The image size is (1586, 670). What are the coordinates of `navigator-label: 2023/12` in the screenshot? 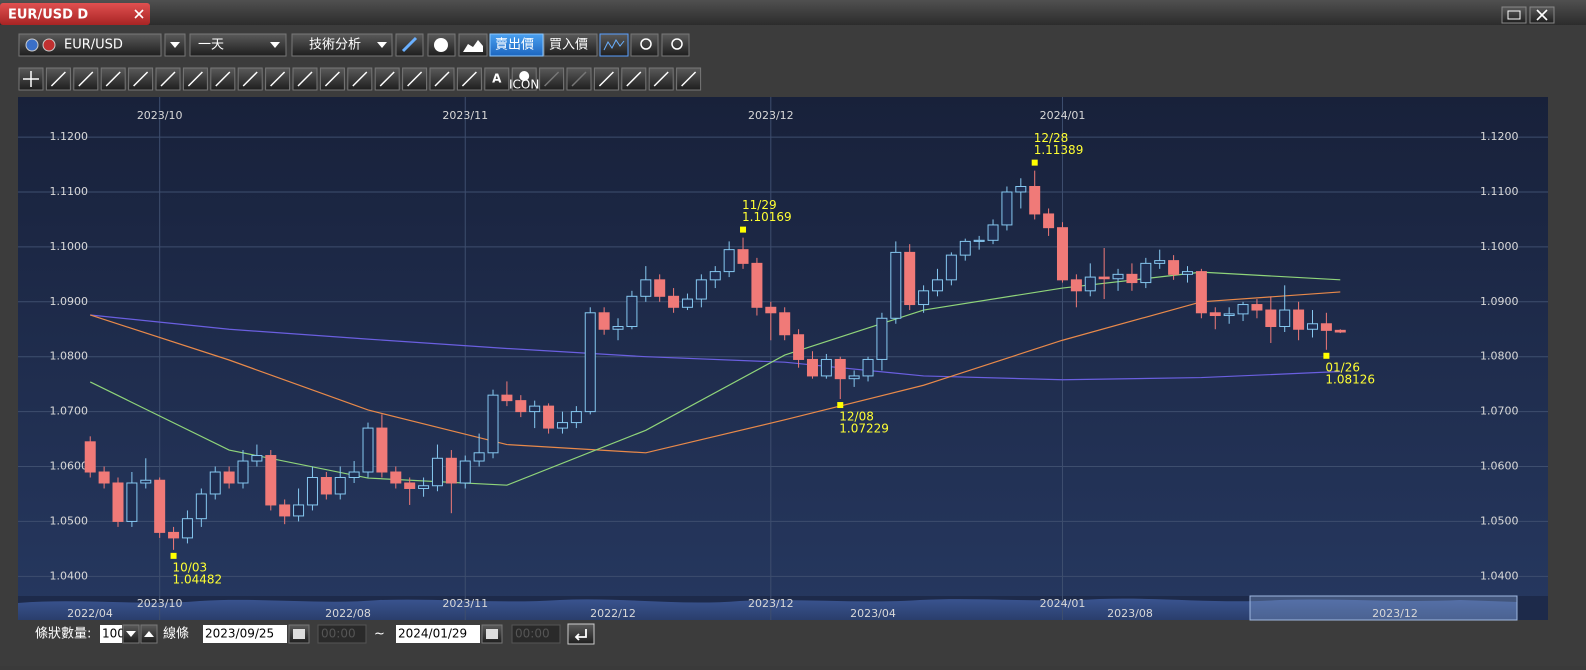 It's located at (1395, 613).